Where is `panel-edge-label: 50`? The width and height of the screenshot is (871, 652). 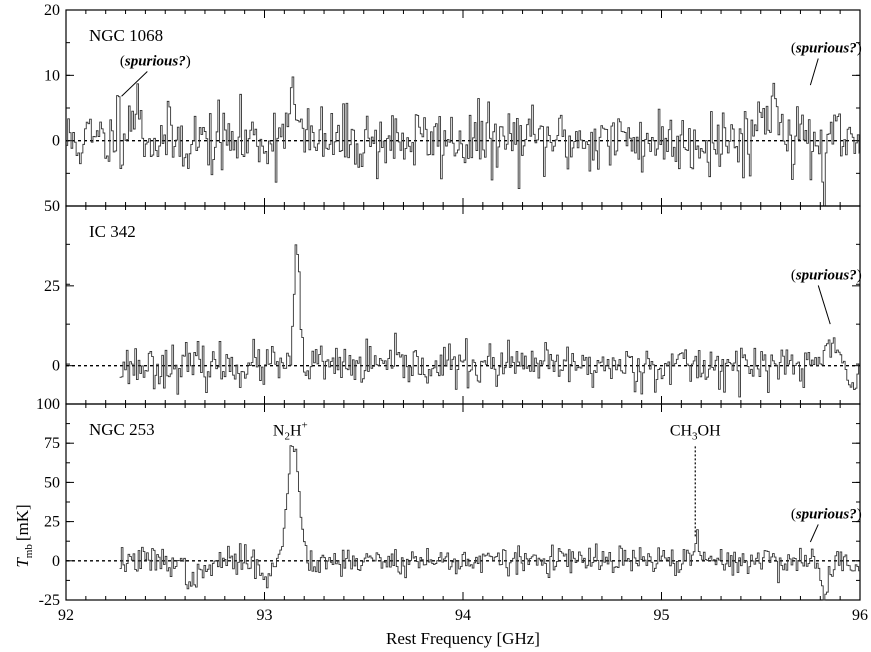 panel-edge-label: 50 is located at coordinates (52, 206).